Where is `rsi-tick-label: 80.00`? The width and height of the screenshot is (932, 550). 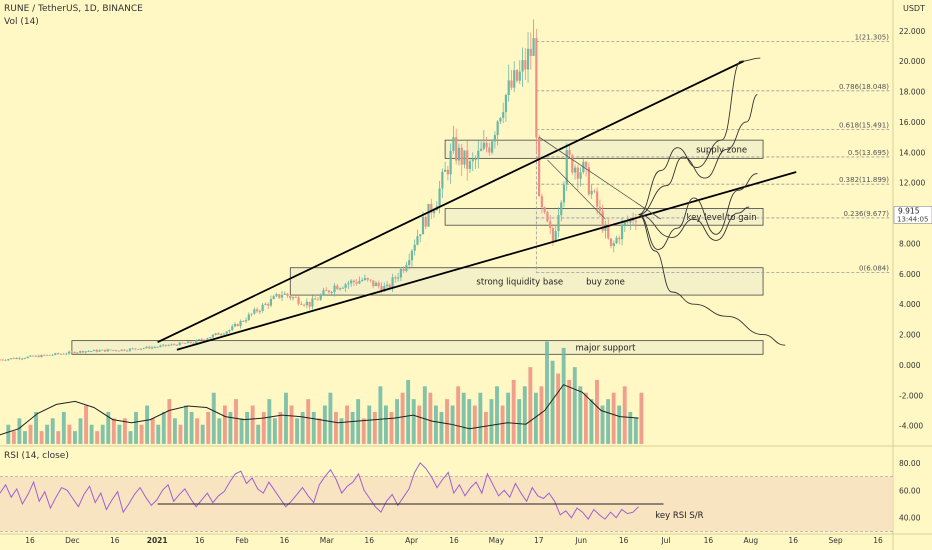
rsi-tick-label: 80.00 is located at coordinates (910, 463).